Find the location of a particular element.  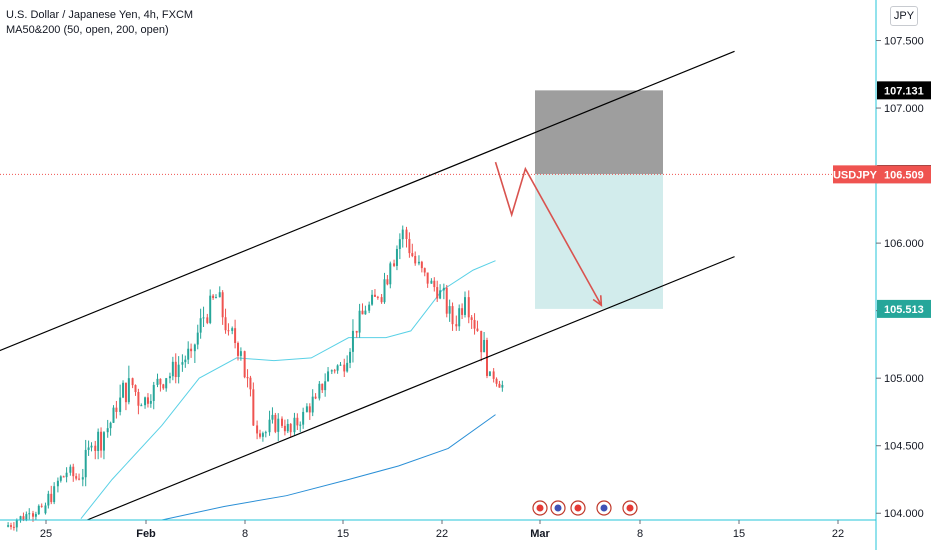

y-tick-label: 104.000 is located at coordinates (904, 514).